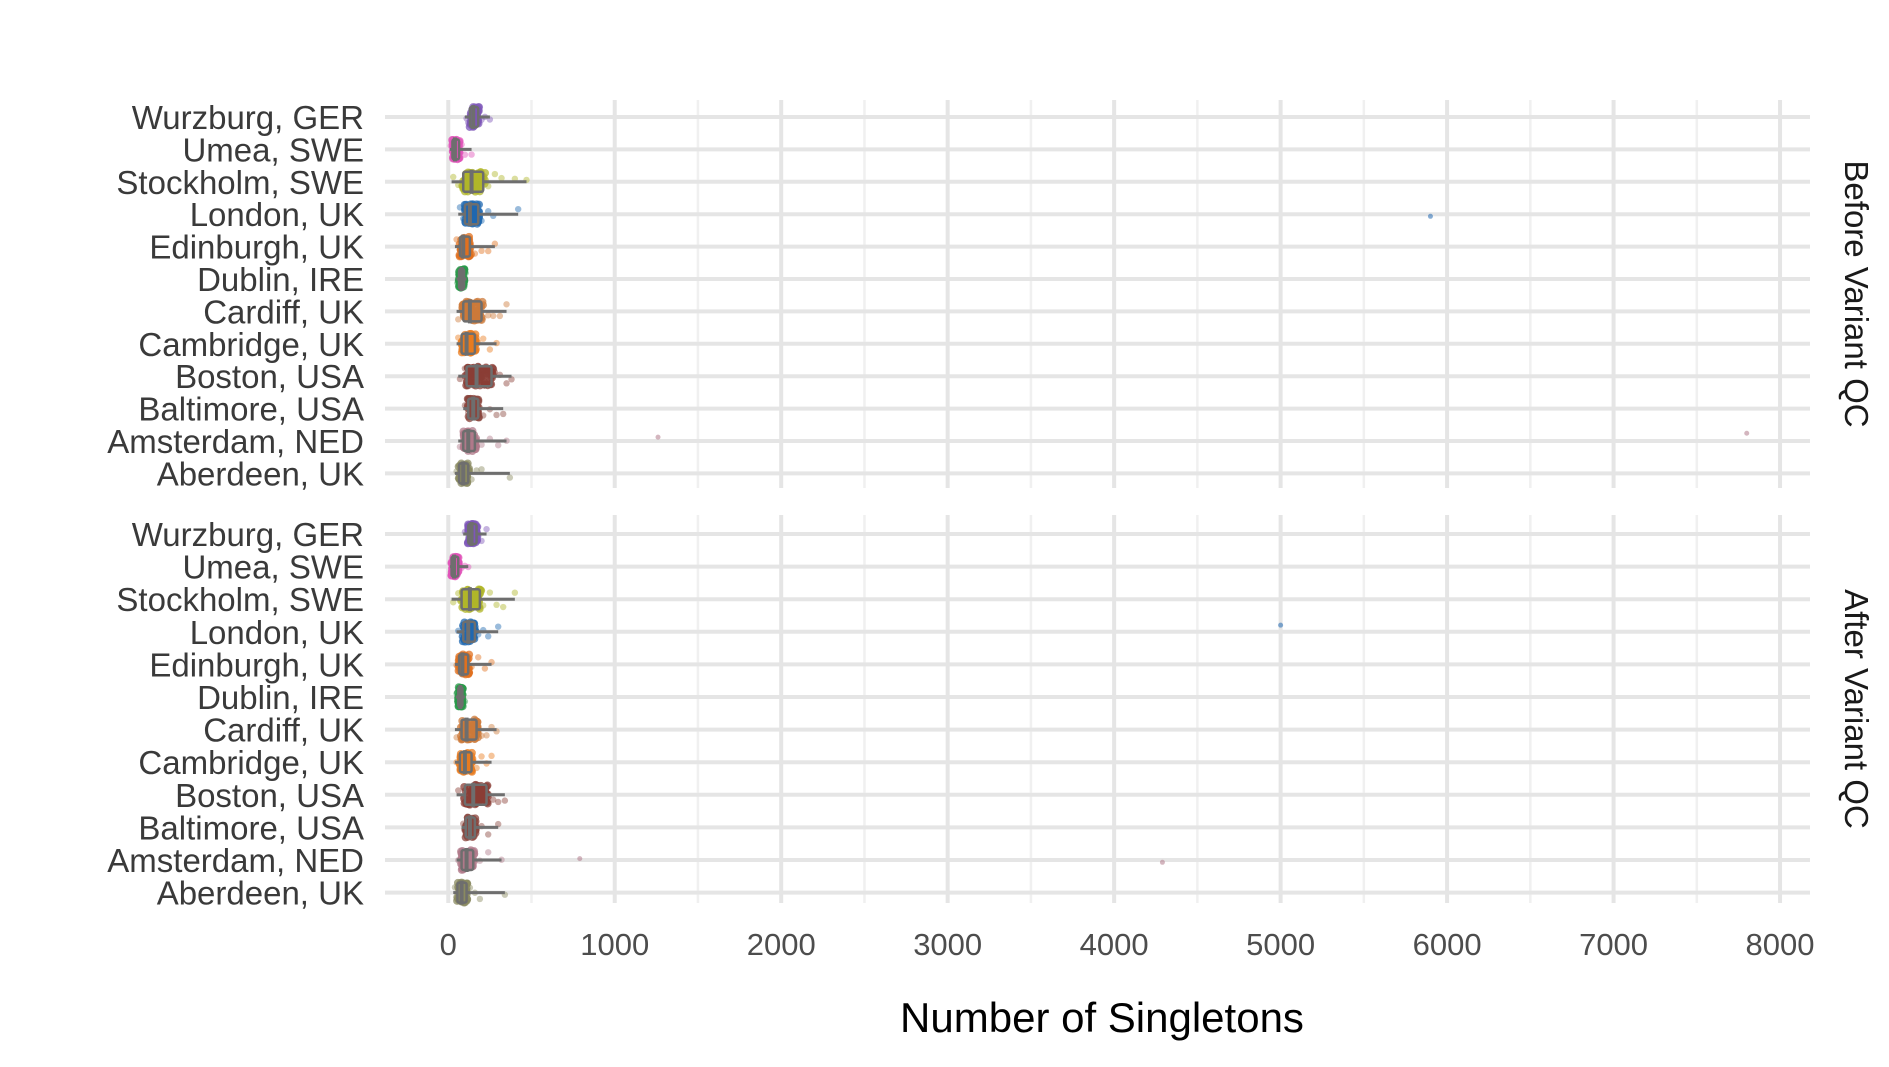 This screenshot has height=1067, width=1889. Describe the element at coordinates (474, 664) in the screenshot. I see `series-edinburgh-uk` at that location.